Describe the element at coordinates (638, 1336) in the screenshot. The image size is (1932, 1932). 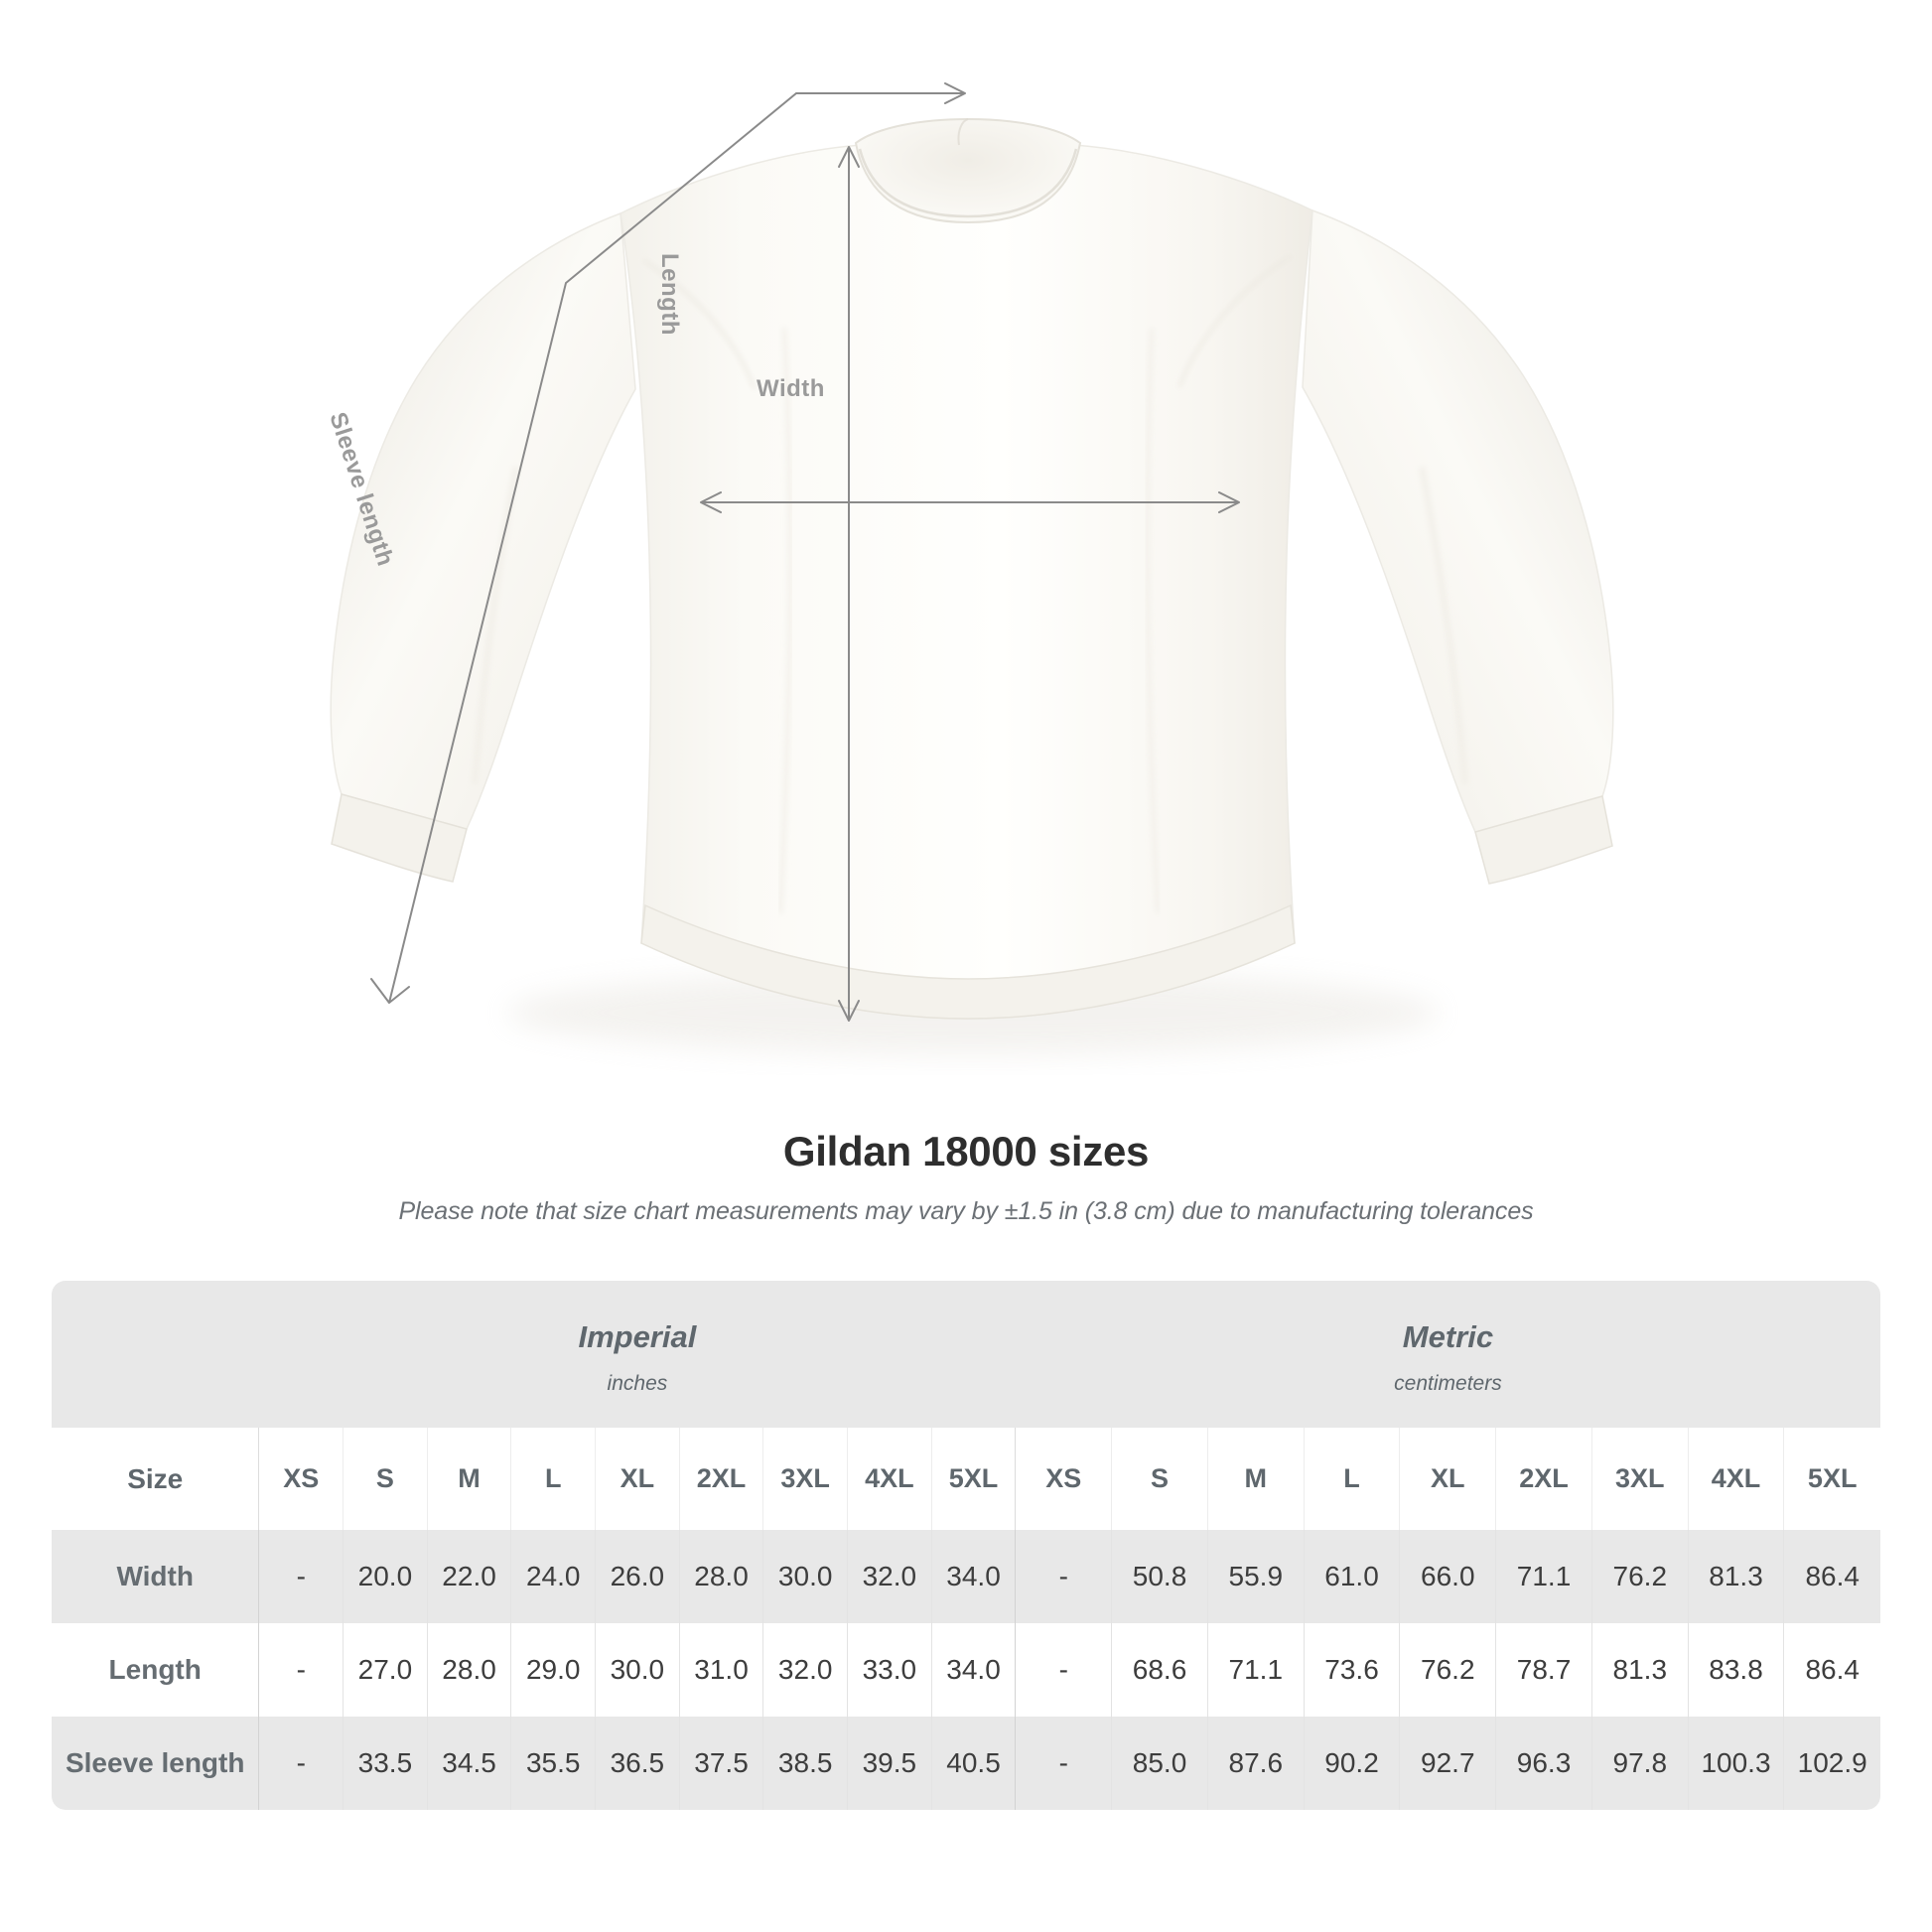
I see `unit-imperial-name: Imperial` at that location.